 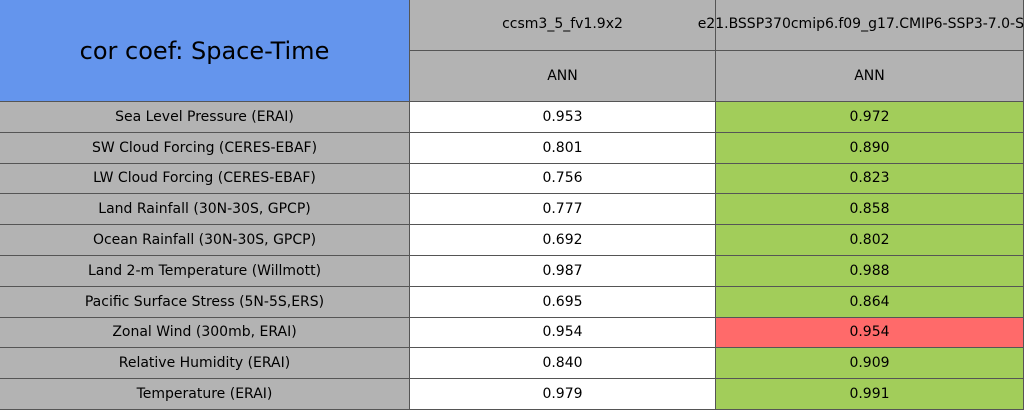 I want to click on row-label-text: SW Cloud Forcing (CERES-EBAF), so click(x=204, y=147).